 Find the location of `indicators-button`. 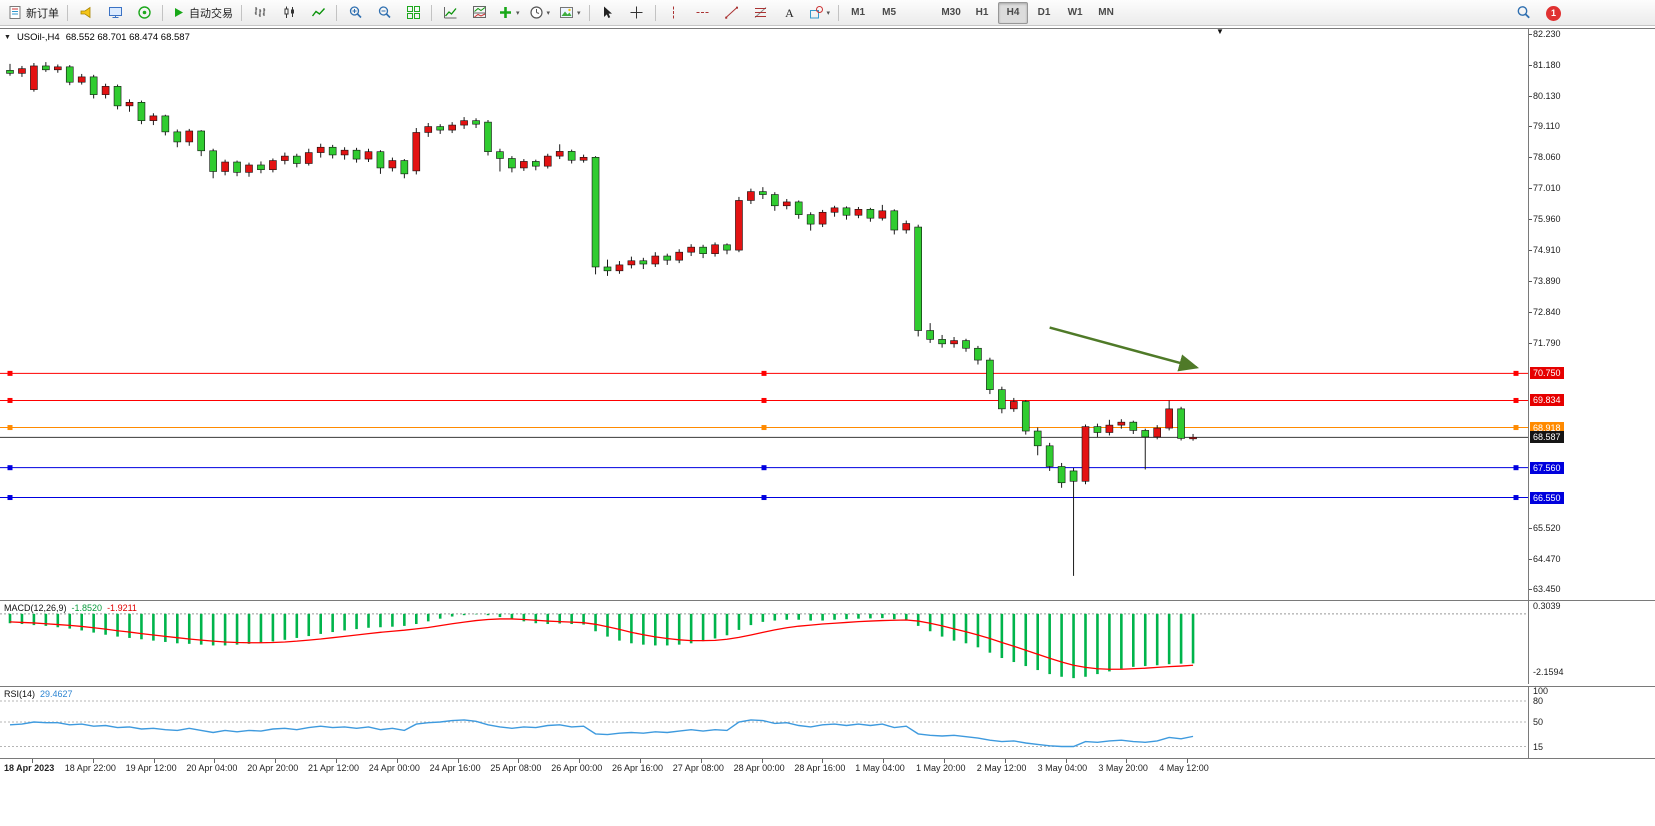

indicators-button is located at coordinates (450, 13).